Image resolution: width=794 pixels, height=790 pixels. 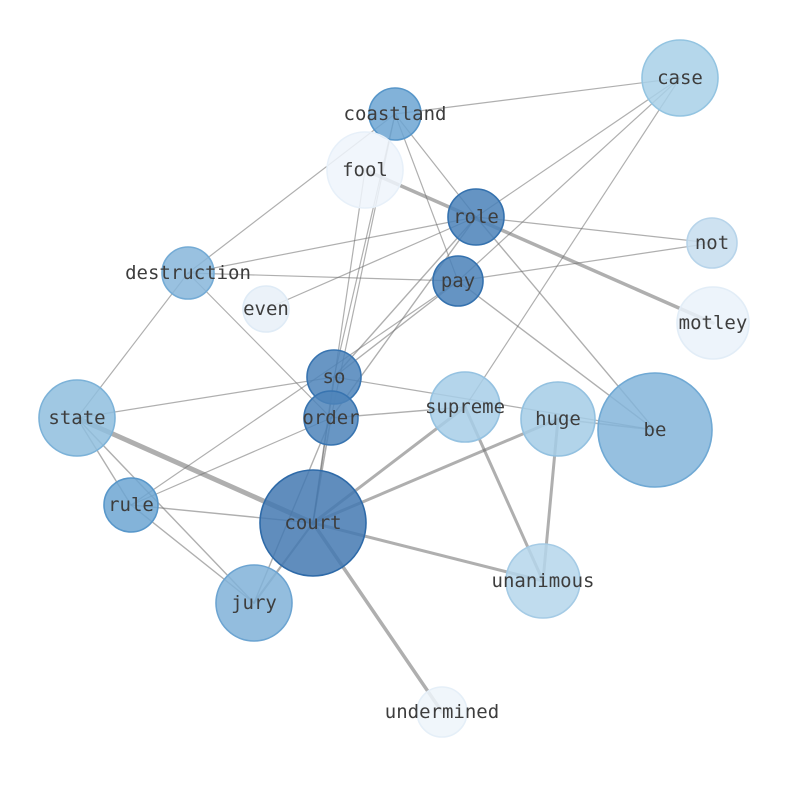 What do you see at coordinates (231, 461) in the screenshot?
I see `edge-order-rule` at bounding box center [231, 461].